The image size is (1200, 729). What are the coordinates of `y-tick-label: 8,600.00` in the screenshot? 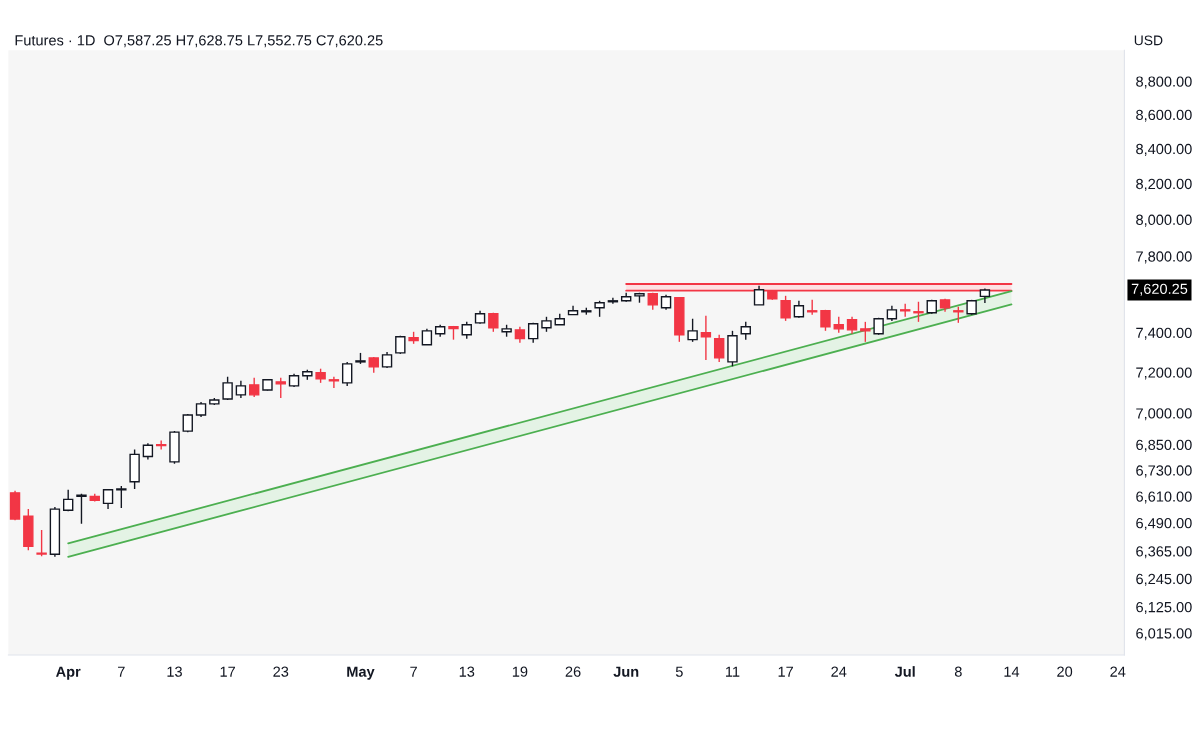 It's located at (1164, 115).